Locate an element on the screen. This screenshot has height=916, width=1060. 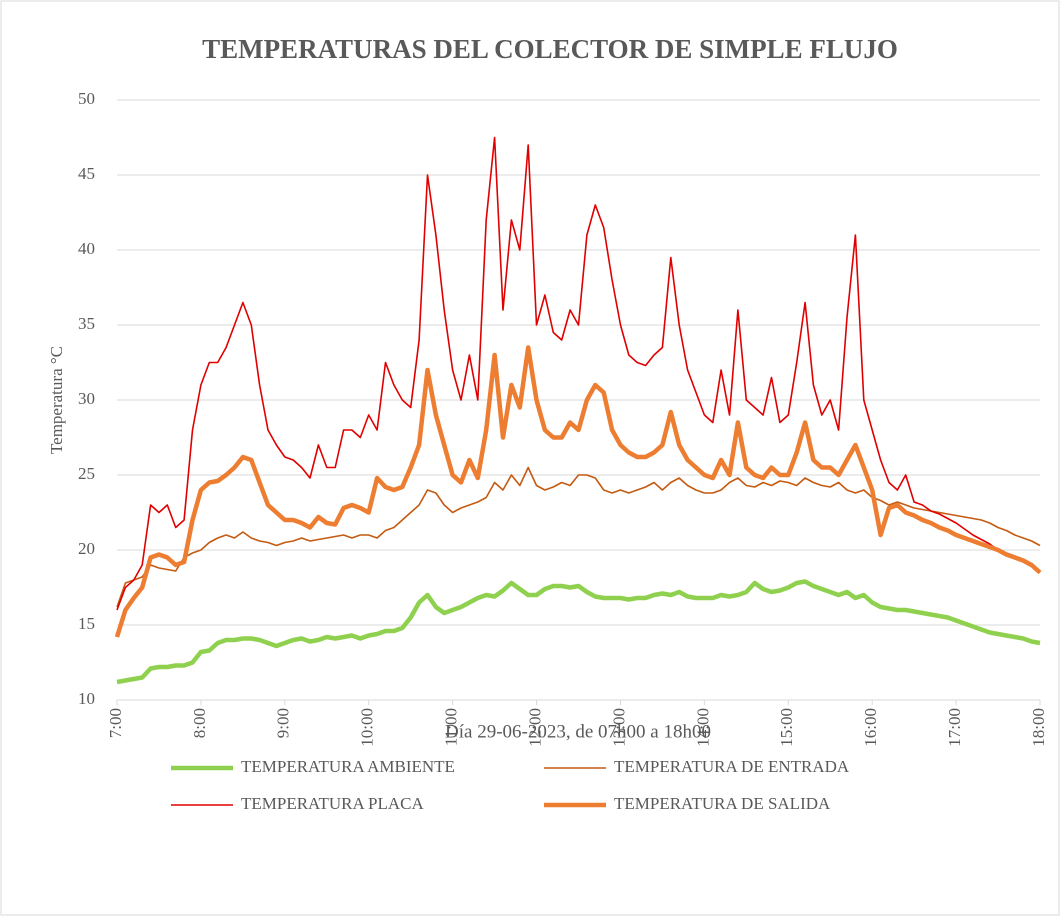
x-tick-label: 18:00 is located at coordinates (1038, 727).